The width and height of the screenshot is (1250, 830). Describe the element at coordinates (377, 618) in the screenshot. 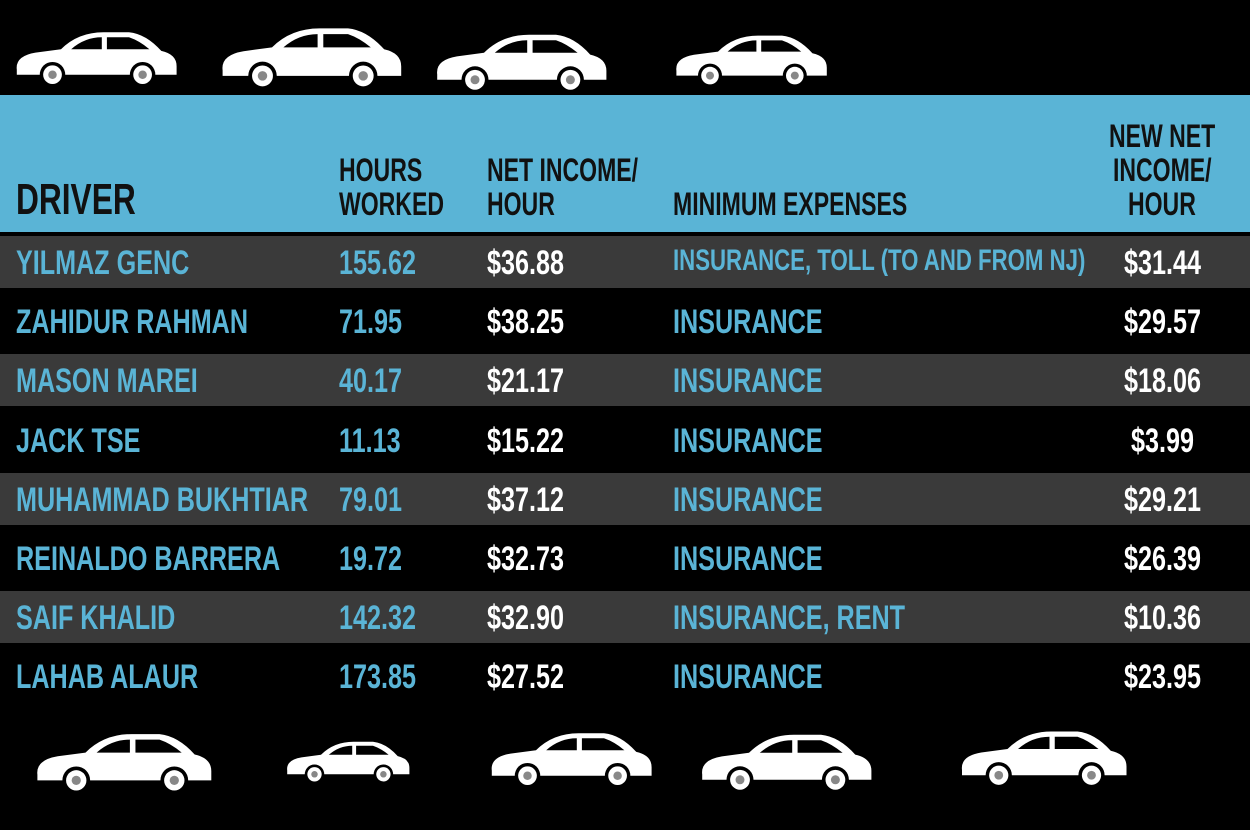

I see `table-cell: 142.32` at that location.